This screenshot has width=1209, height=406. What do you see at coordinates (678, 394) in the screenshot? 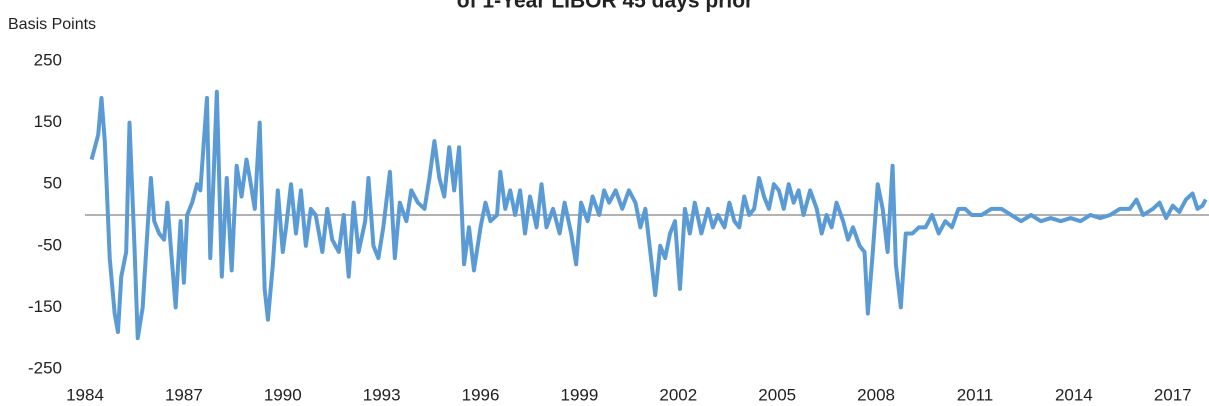
I see `x-tick-label: 2002` at bounding box center [678, 394].